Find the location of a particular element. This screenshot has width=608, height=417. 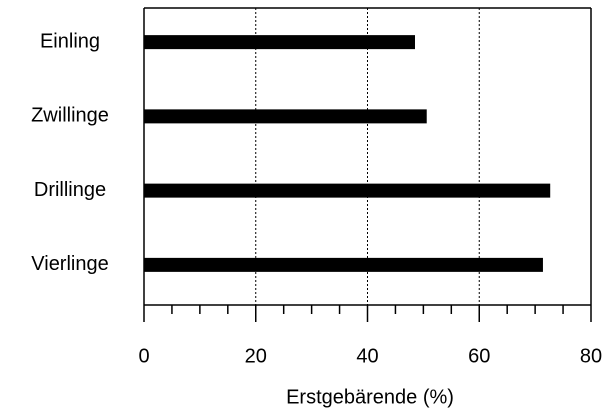

x-tick-label: 60 is located at coordinates (479, 356).